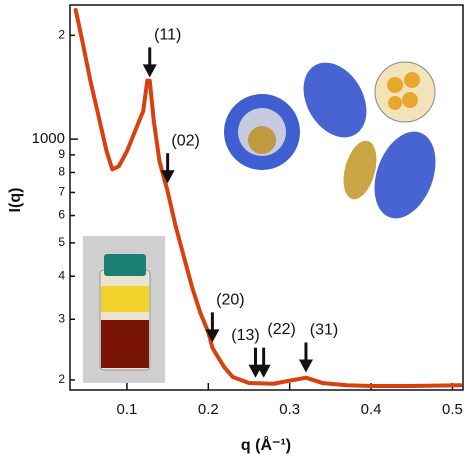  Describe the element at coordinates (266, 444) in the screenshot. I see `x-axis-label: q (Å⁻¹)` at that location.